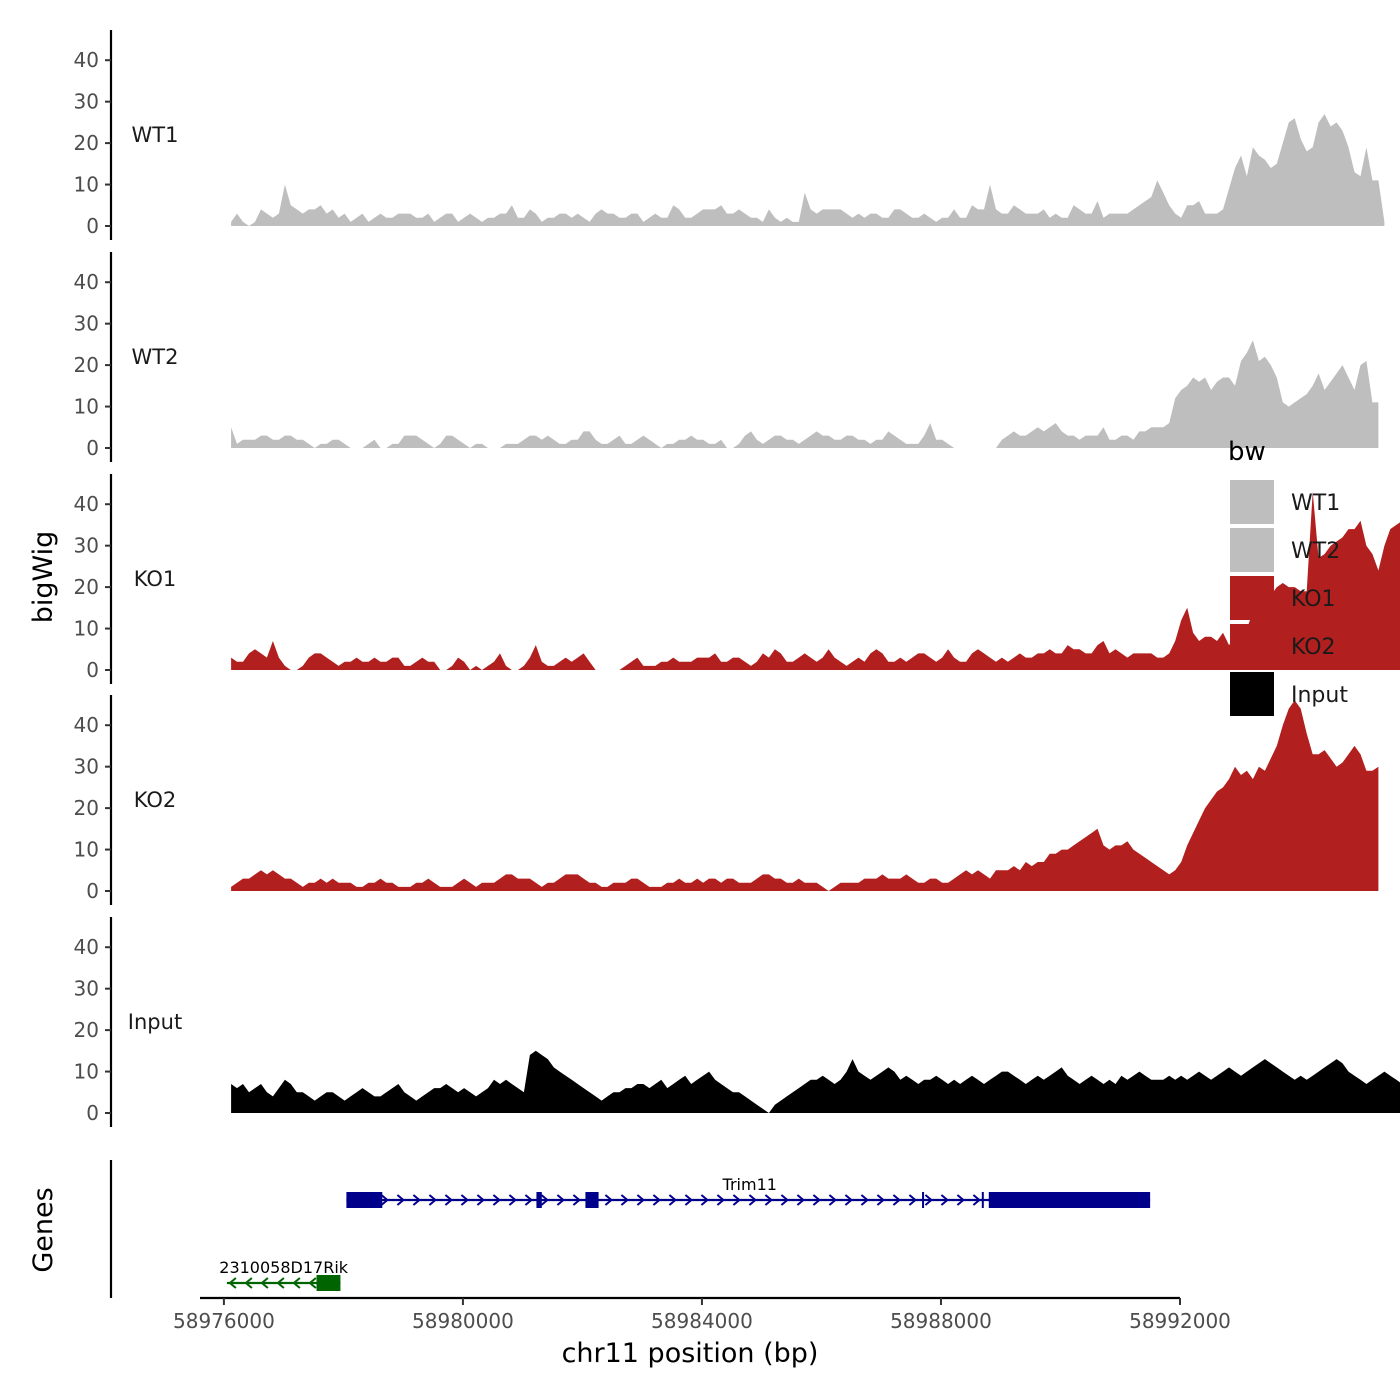 This screenshot has width=1400, height=1400. I want to click on track-ko2: 0 10 20 30 40 KO2, so click(726, 800).